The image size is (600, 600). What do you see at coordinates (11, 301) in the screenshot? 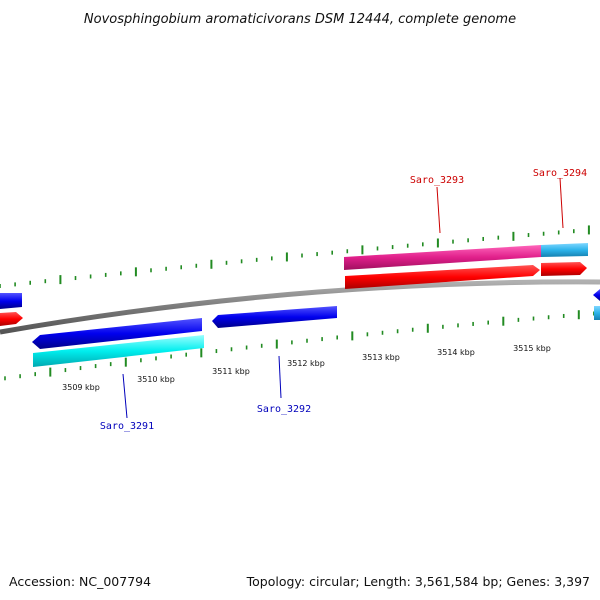
I see `gene-left-cog-plus` at bounding box center [11, 301].